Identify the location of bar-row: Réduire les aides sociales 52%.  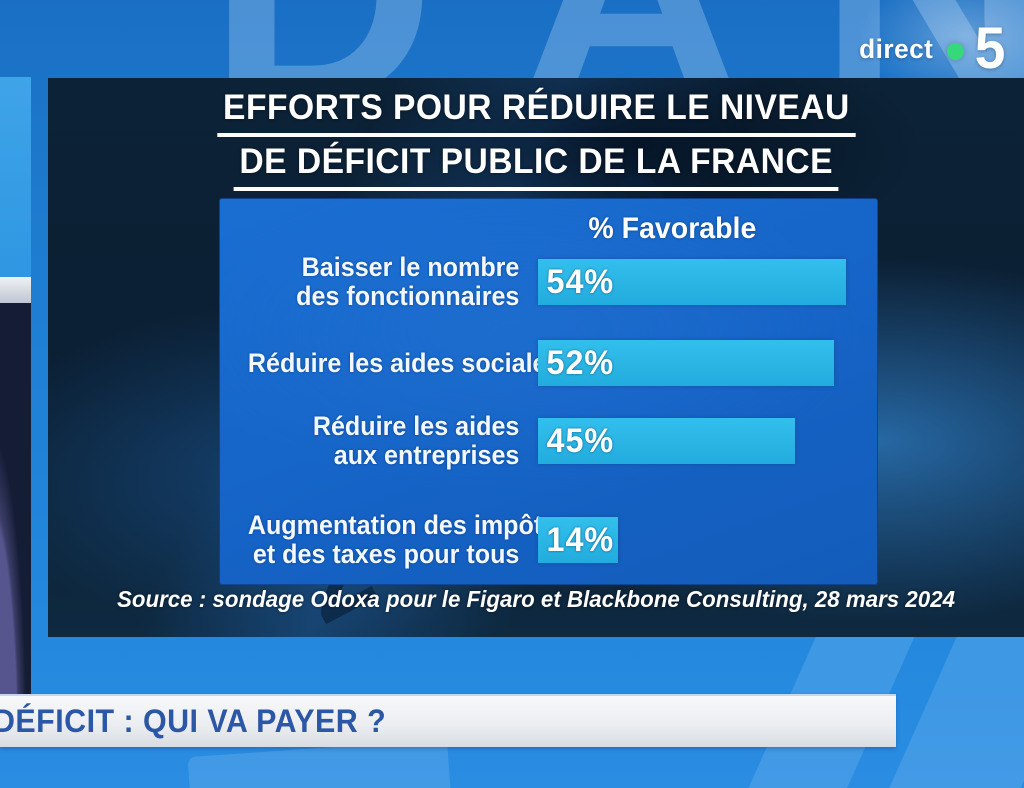
(544, 363).